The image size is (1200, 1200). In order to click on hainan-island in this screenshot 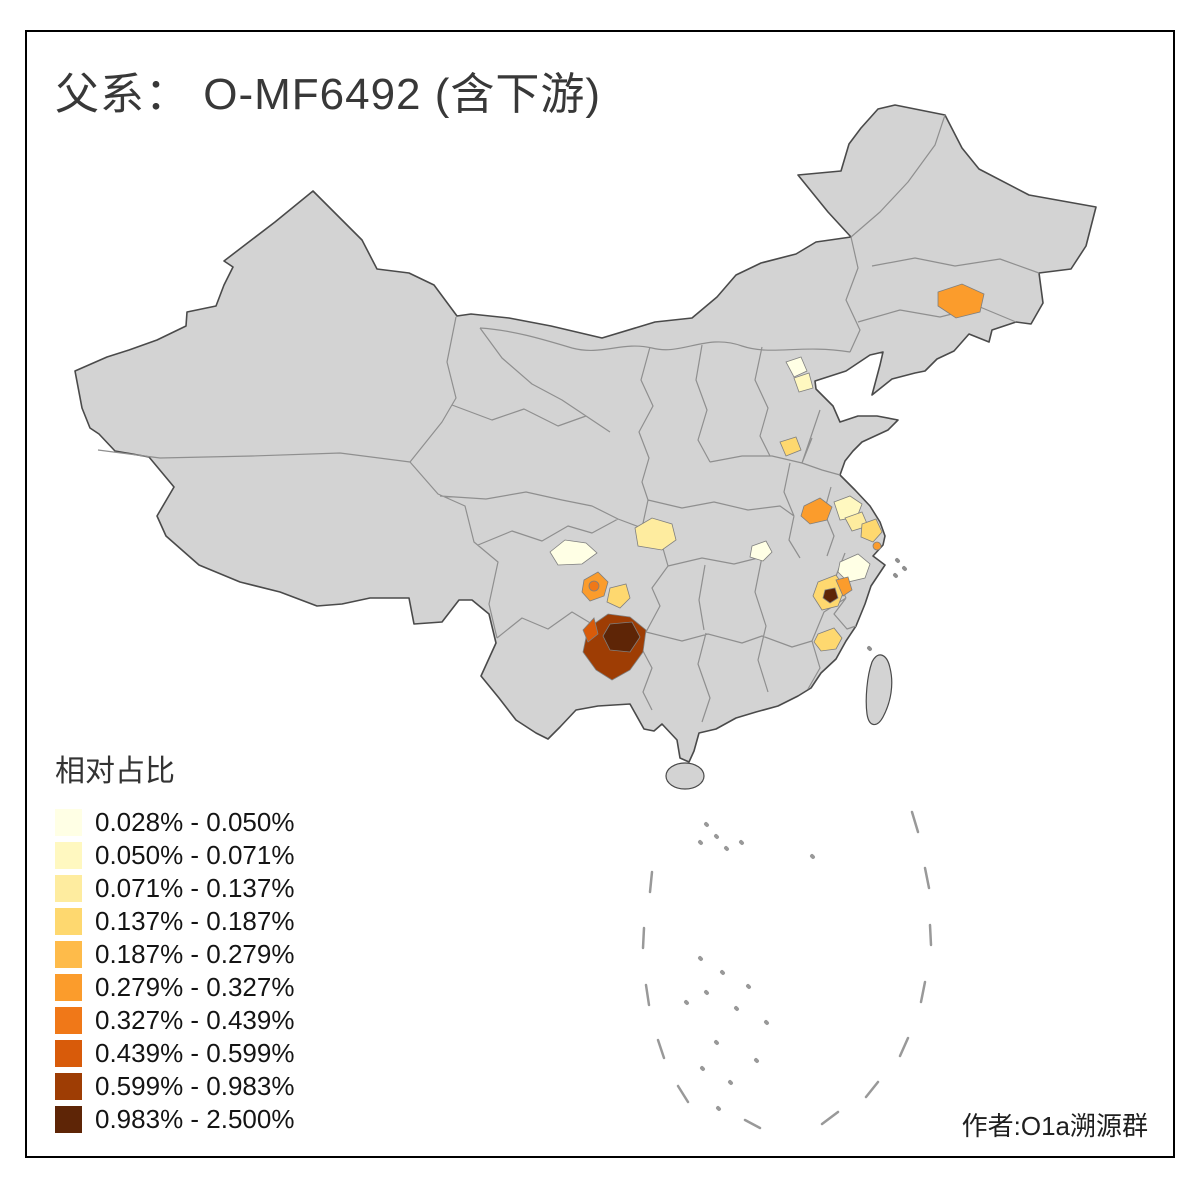, I will do `click(685, 776)`.